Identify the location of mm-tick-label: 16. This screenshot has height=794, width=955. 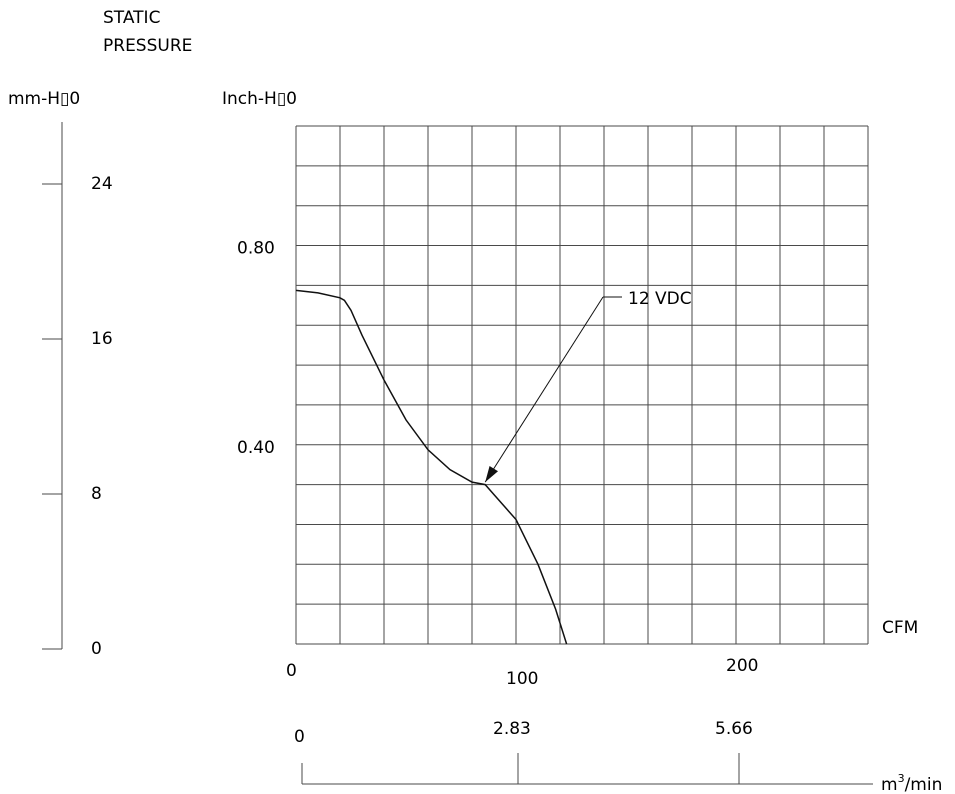
(102, 339).